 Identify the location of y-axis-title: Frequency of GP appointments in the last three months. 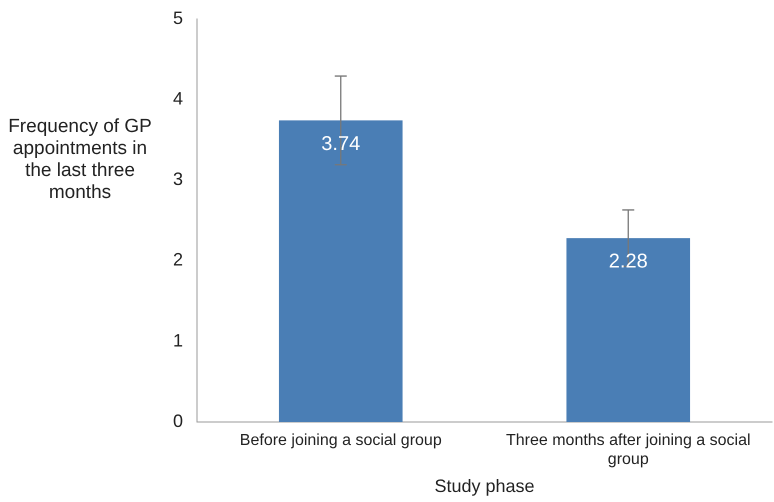
(80, 160).